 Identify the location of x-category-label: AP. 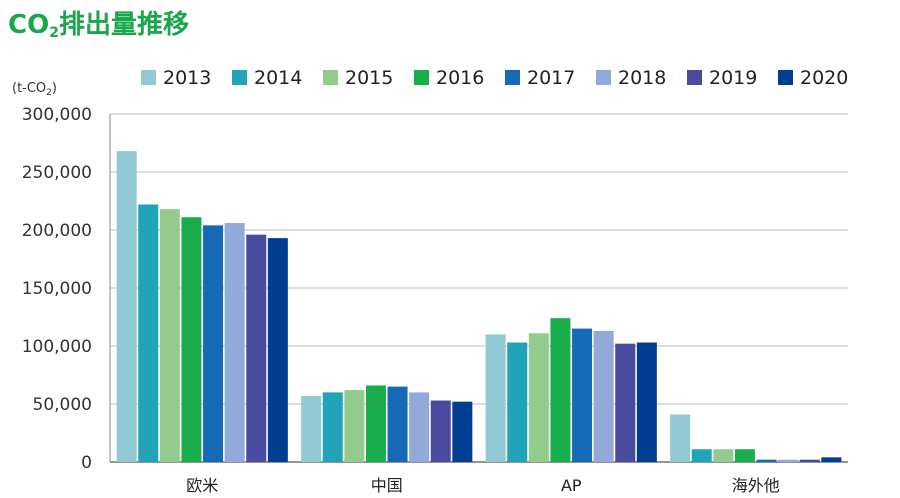
(571, 485).